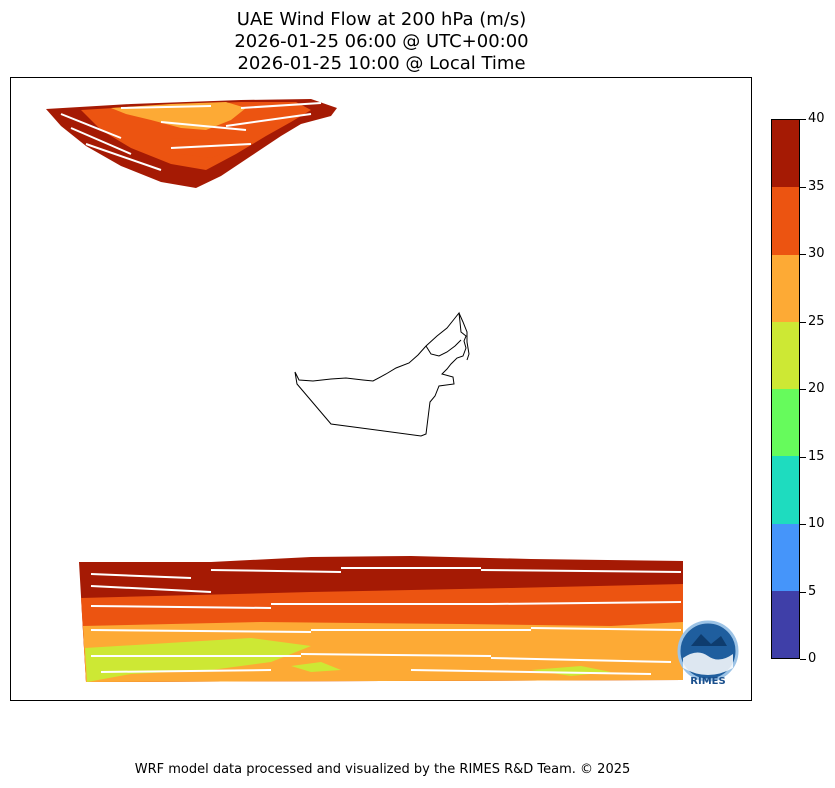  I want to click on local-time-label: 2026-01-25 10:00 @ Local Time, so click(381, 63).